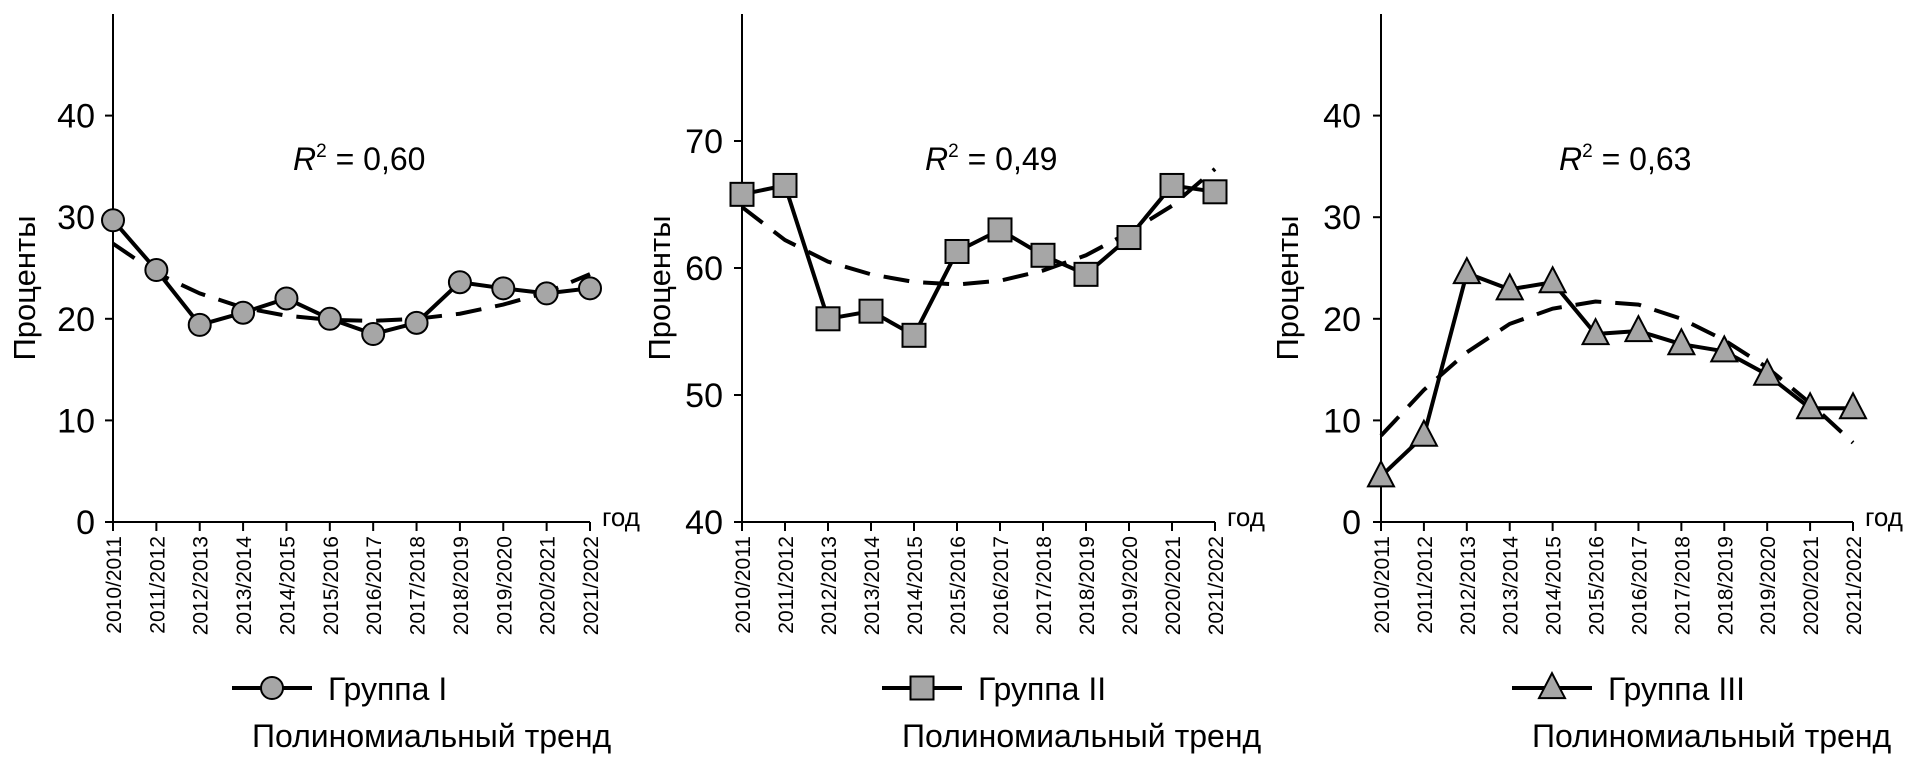  Describe the element at coordinates (704, 269) in the screenshot. I see `y-tick-label: 60` at that location.